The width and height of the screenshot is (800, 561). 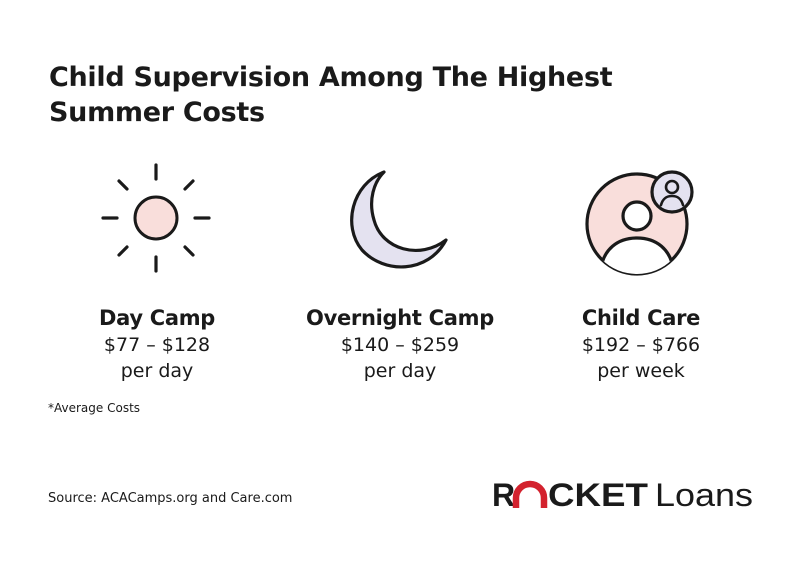 What do you see at coordinates (503, 495) in the screenshot?
I see `svg-text: R` at bounding box center [503, 495].